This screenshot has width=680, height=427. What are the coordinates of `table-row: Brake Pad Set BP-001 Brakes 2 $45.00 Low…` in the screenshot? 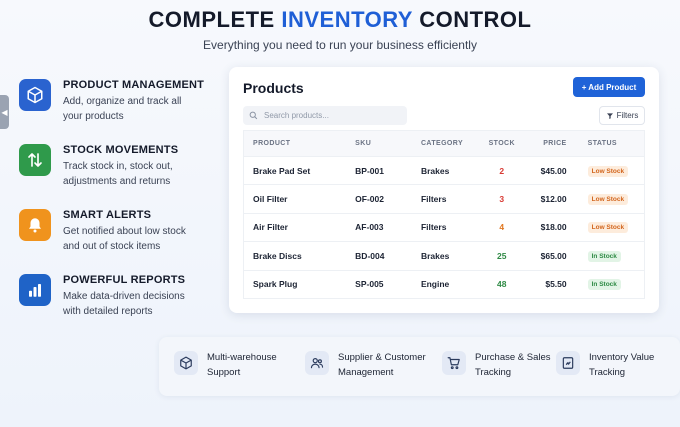 It's located at (444, 170).